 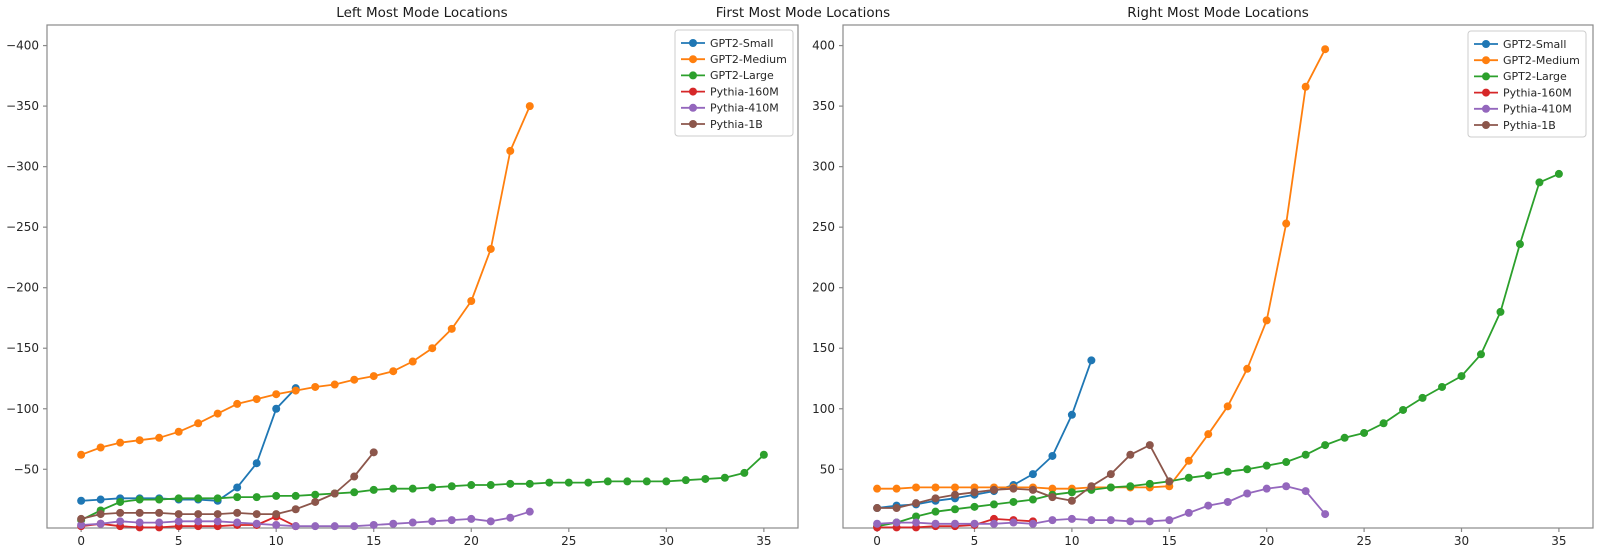 I want to click on y-tick-label: 100, so click(x=823, y=409).